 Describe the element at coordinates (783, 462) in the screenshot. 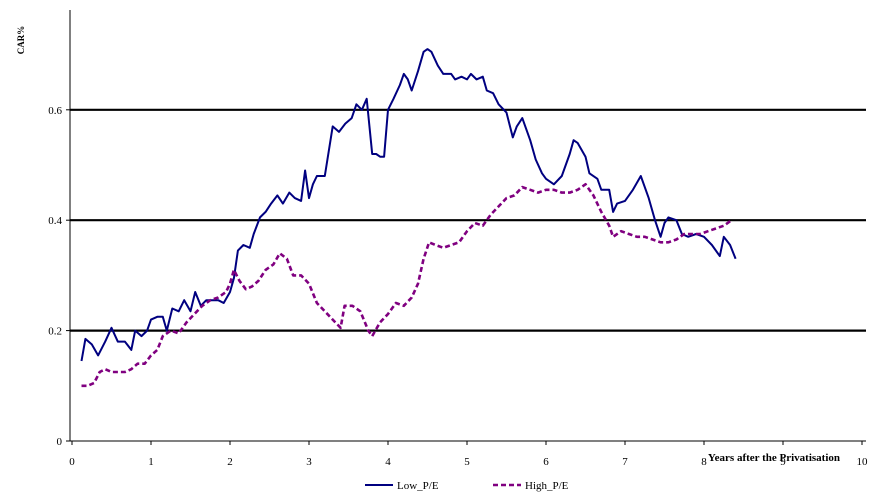

I see `x-tick-label-9: 9` at that location.